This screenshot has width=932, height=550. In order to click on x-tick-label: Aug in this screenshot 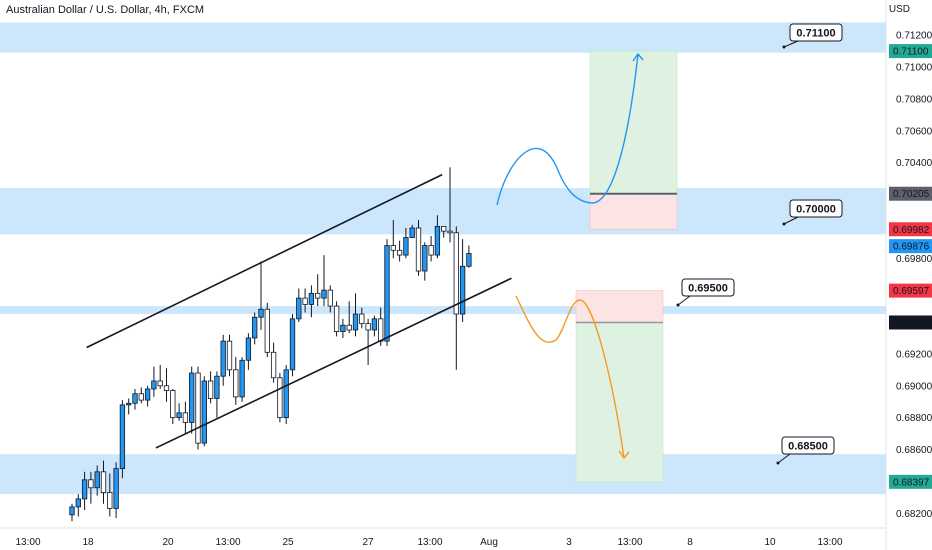, I will do `click(489, 542)`.